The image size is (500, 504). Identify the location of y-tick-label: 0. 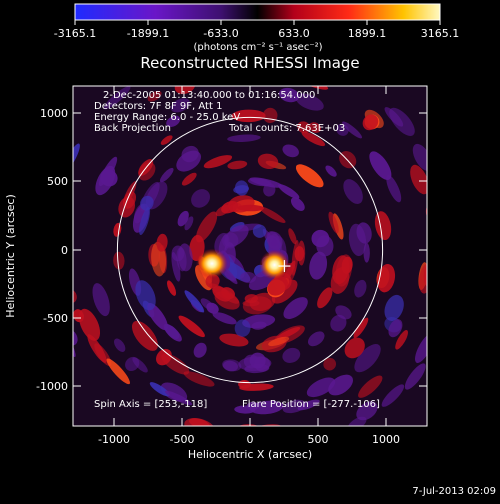
(64, 250).